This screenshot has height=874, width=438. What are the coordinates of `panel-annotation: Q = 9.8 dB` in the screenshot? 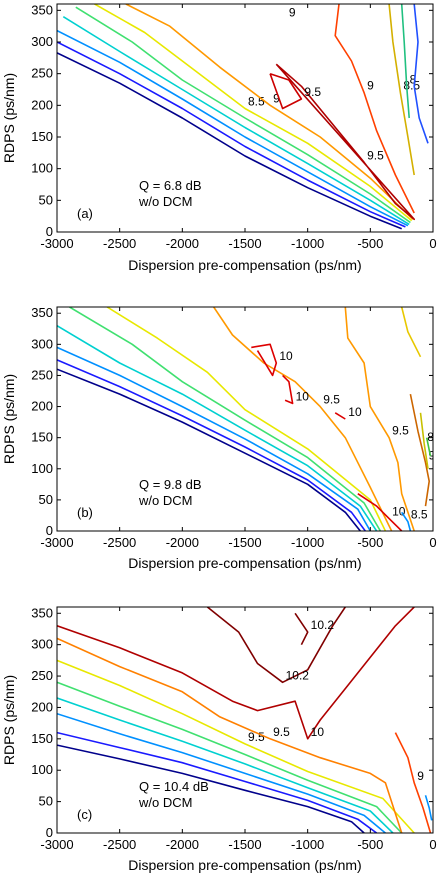 It's located at (170, 484).